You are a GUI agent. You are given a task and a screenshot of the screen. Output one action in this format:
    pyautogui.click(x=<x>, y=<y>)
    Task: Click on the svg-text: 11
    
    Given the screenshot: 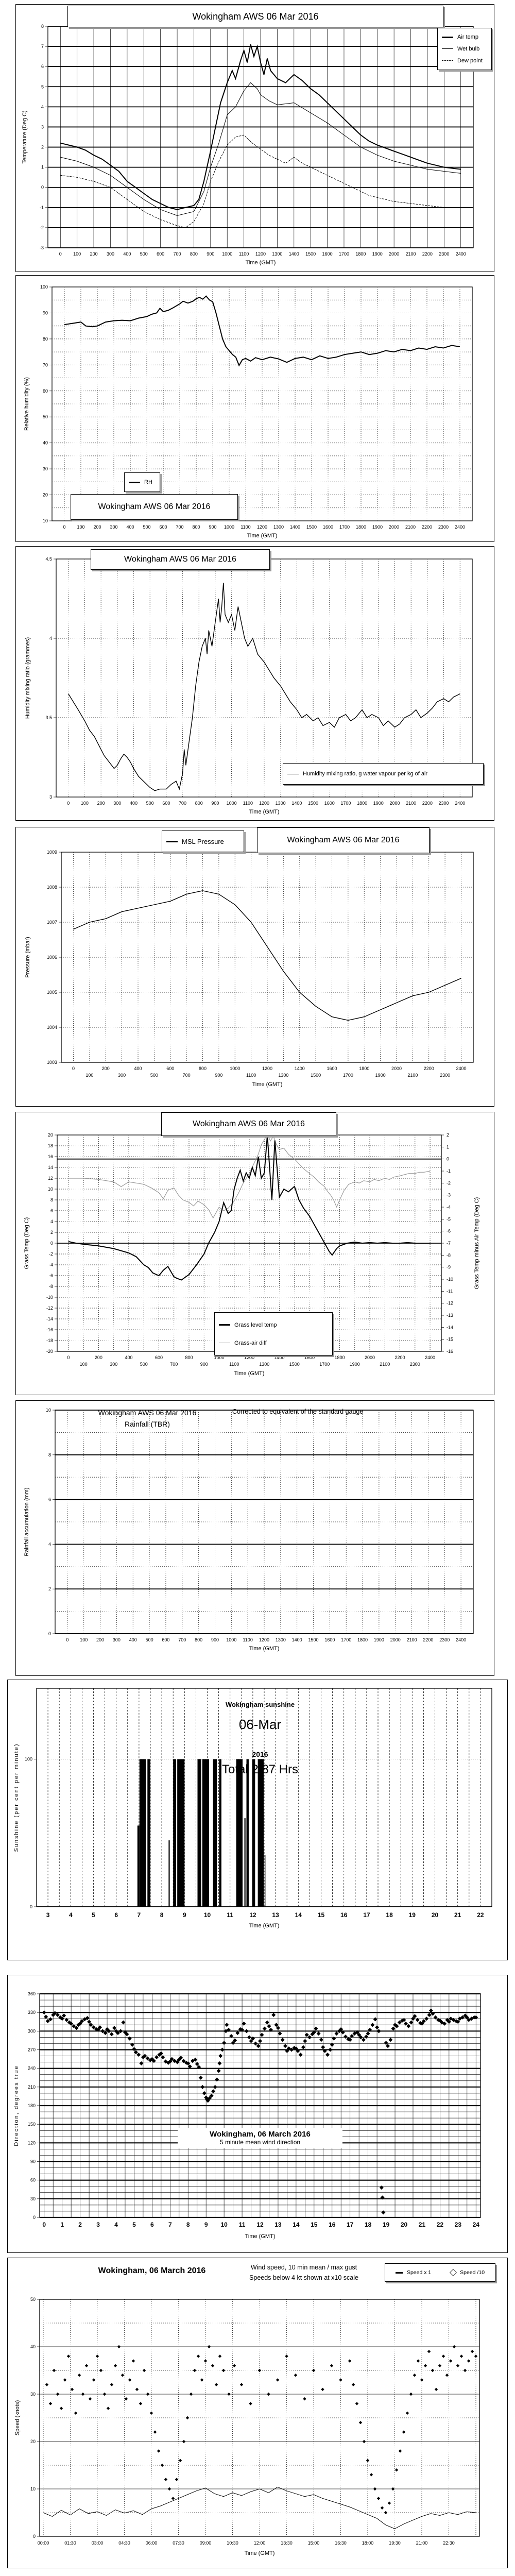 What is the action you would take?
    pyautogui.click(x=230, y=1915)
    